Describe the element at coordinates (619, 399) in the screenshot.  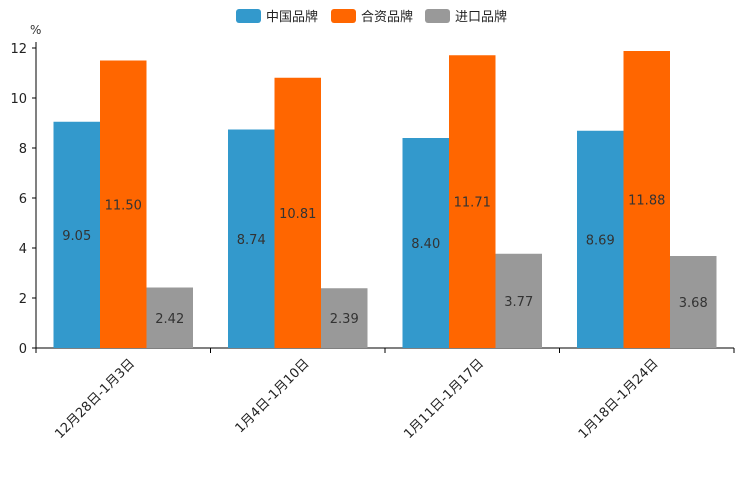
I see `x-category-label: 1月18日-1月24日` at that location.